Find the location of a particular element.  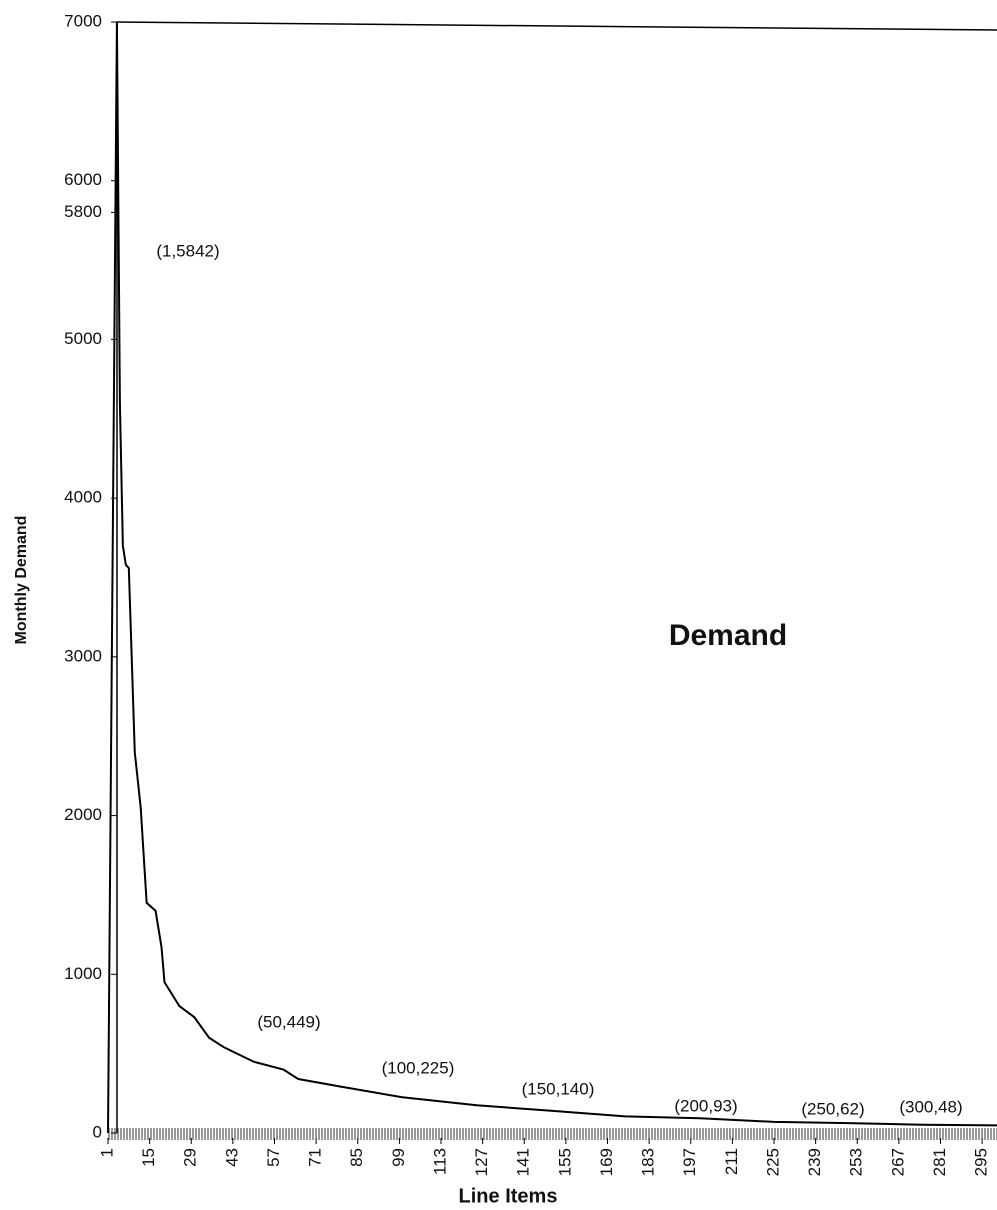

x-tick-label: 295 is located at coordinates (981, 1162).